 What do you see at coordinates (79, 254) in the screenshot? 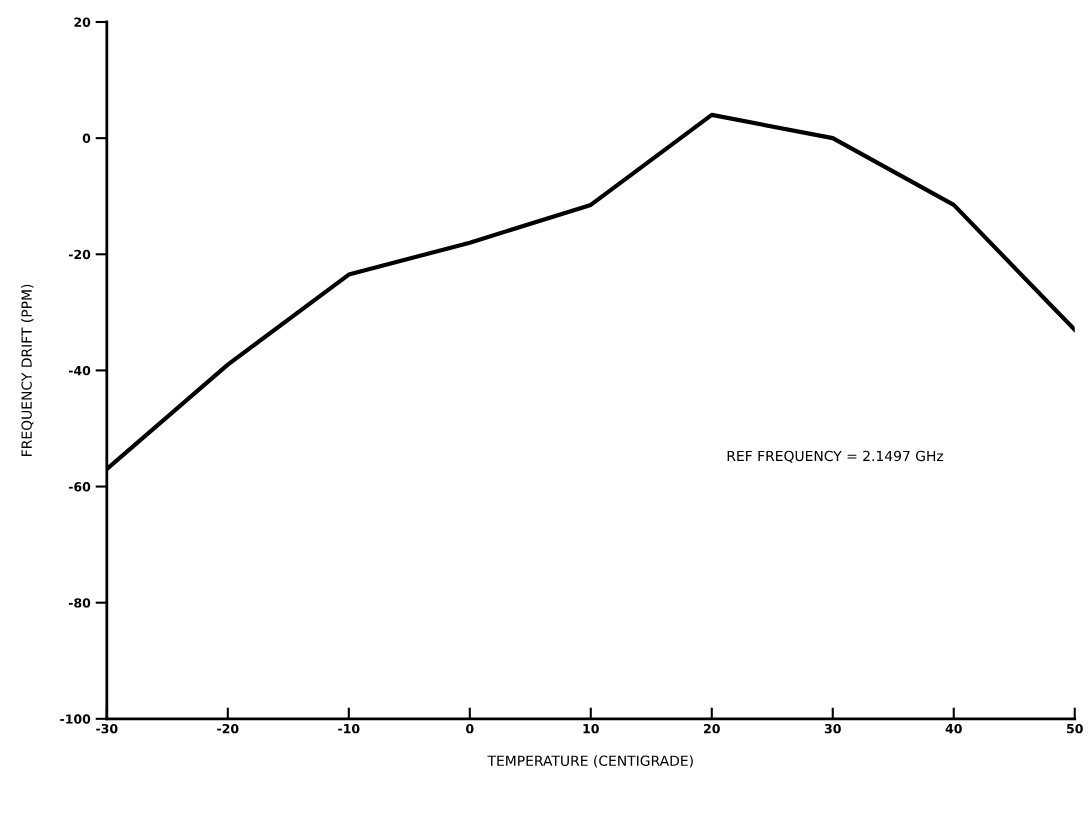
I see `y-tick-label: -20` at bounding box center [79, 254].